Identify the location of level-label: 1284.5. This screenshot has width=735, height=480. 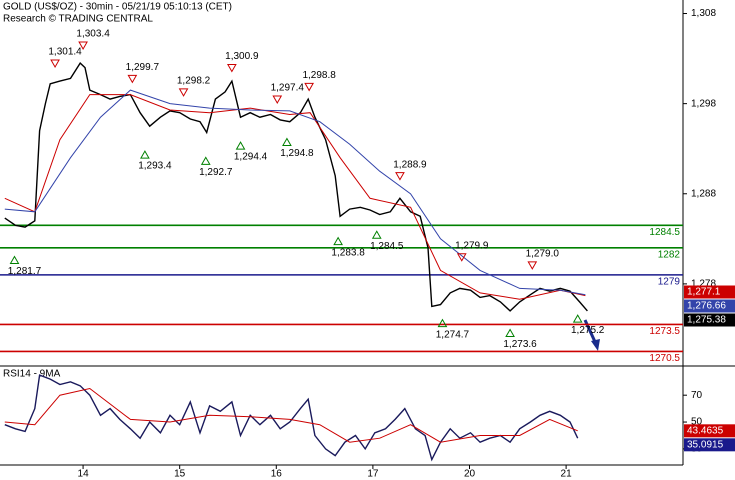
(664, 232).